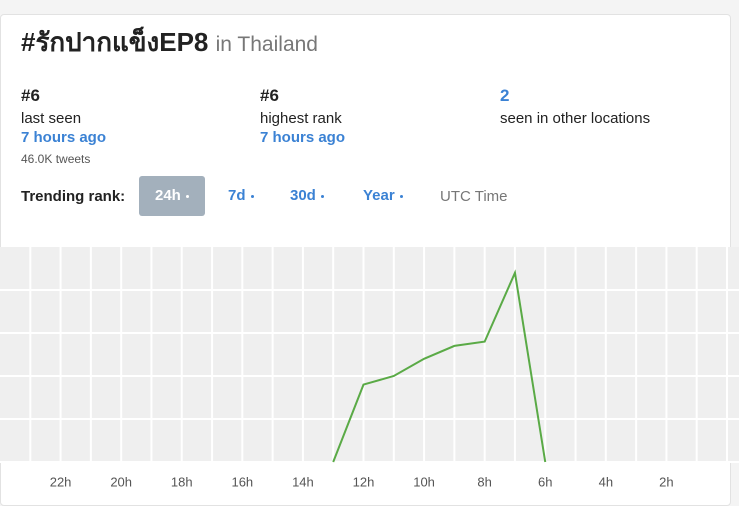 The height and width of the screenshot is (506, 739). Describe the element at coordinates (439, 366) in the screenshot. I see `line` at that location.